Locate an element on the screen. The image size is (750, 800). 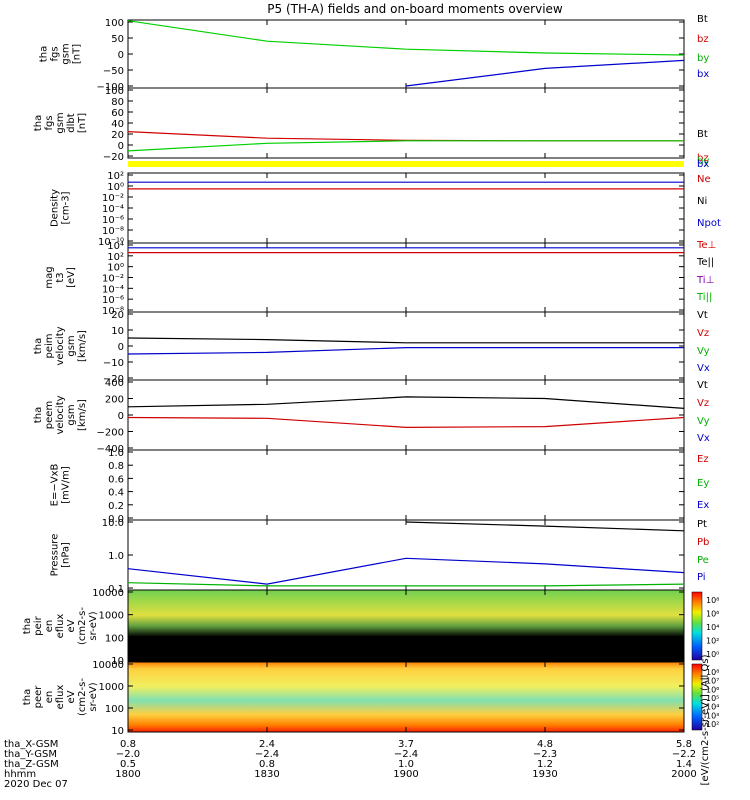
y-tick-label: −20 is located at coordinates (113, 157).